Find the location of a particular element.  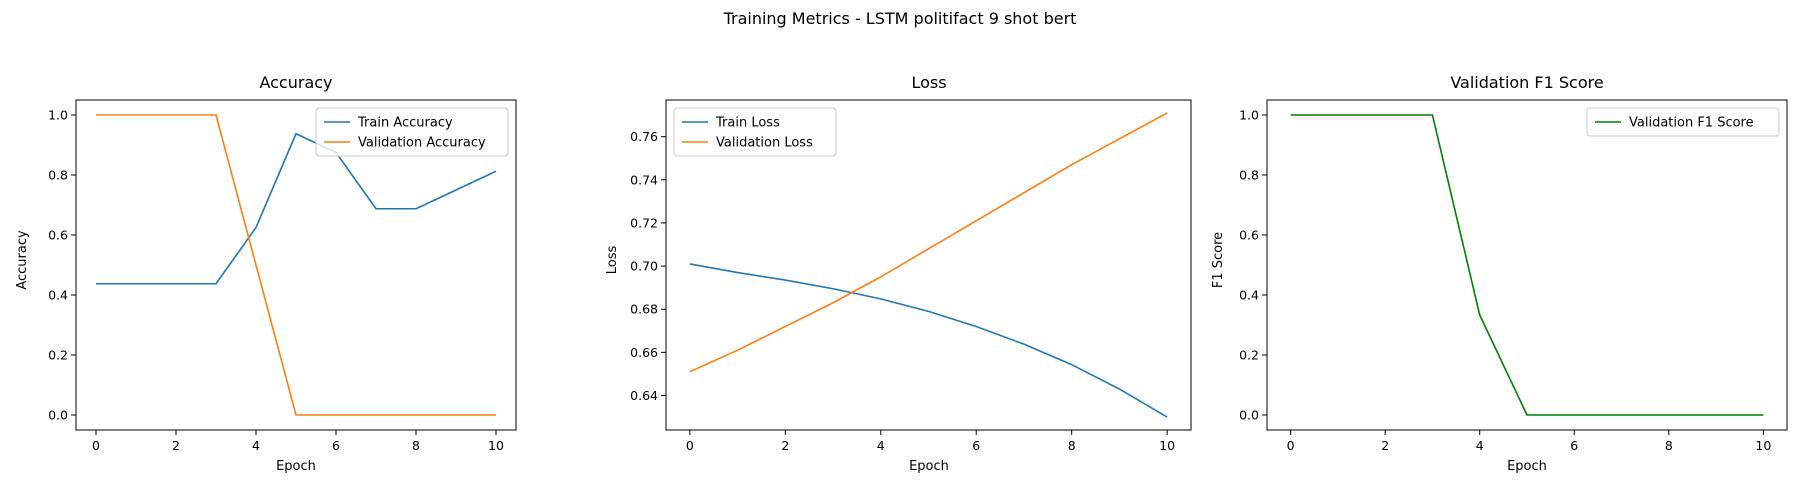

subplot-title: Accuracy is located at coordinates (295, 82).